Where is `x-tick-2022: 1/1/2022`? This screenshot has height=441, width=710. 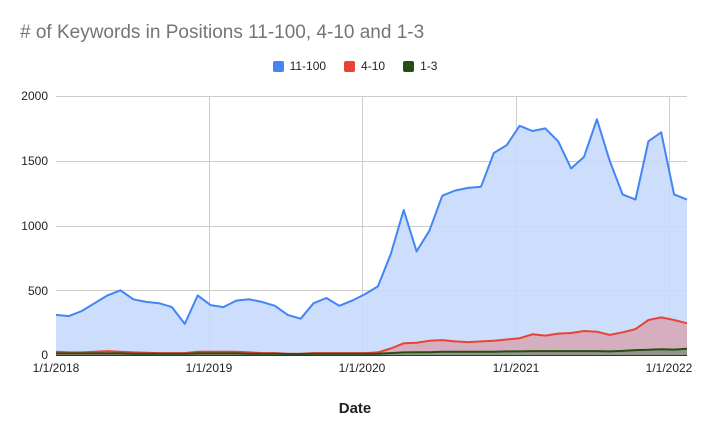
x-tick-2022: 1/1/2022 is located at coordinates (669, 368).